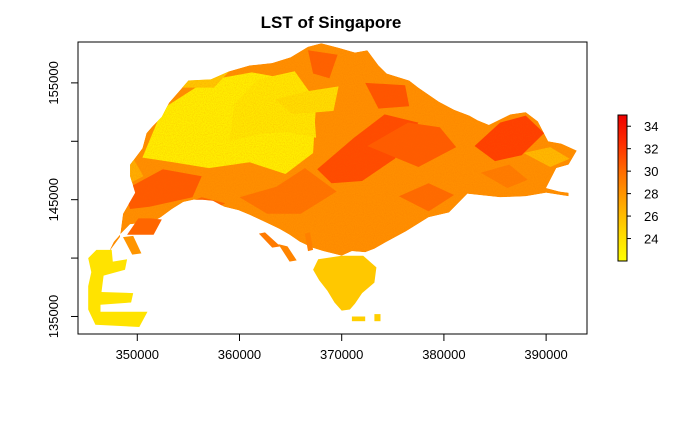 This screenshot has height=432, width=700. I want to click on y-tick-label: 135000, so click(53, 316).